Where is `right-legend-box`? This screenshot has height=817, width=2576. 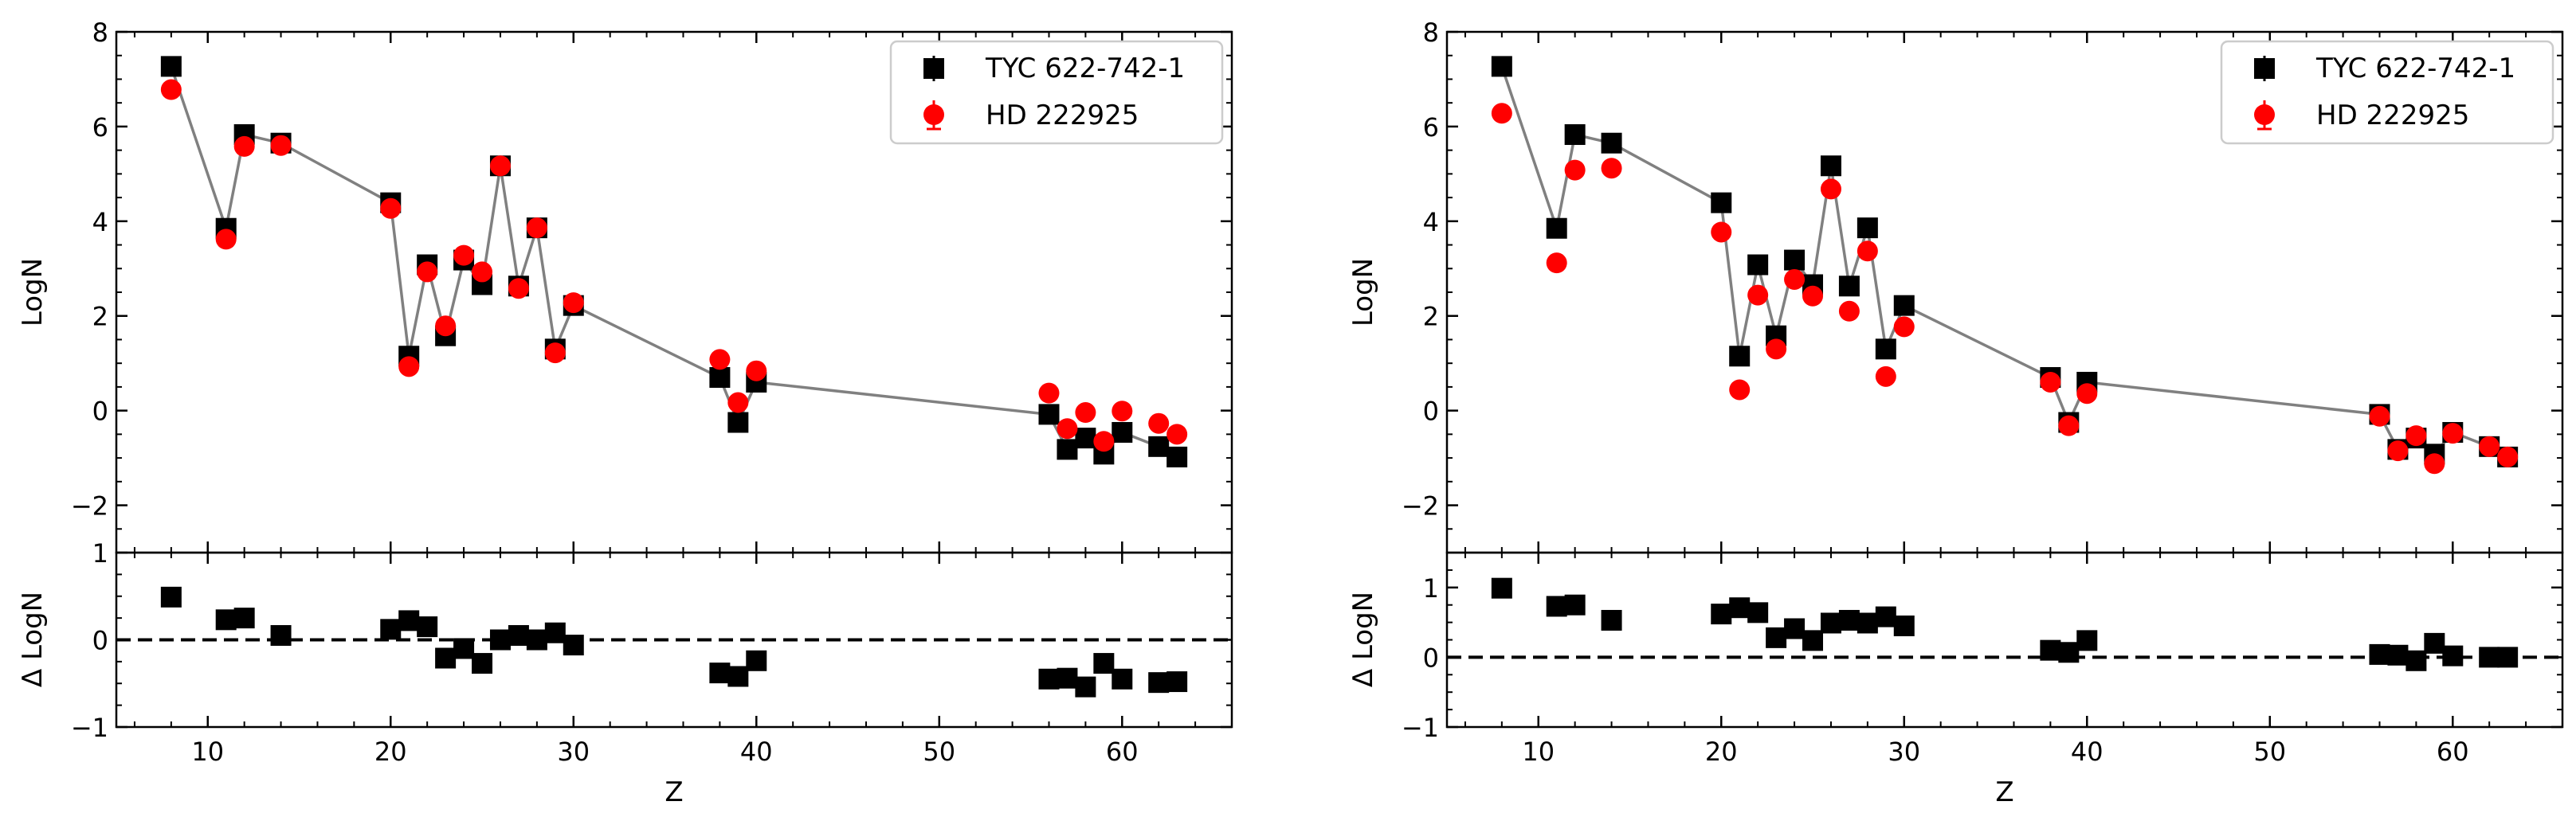
right-legend-box is located at coordinates (2387, 92).